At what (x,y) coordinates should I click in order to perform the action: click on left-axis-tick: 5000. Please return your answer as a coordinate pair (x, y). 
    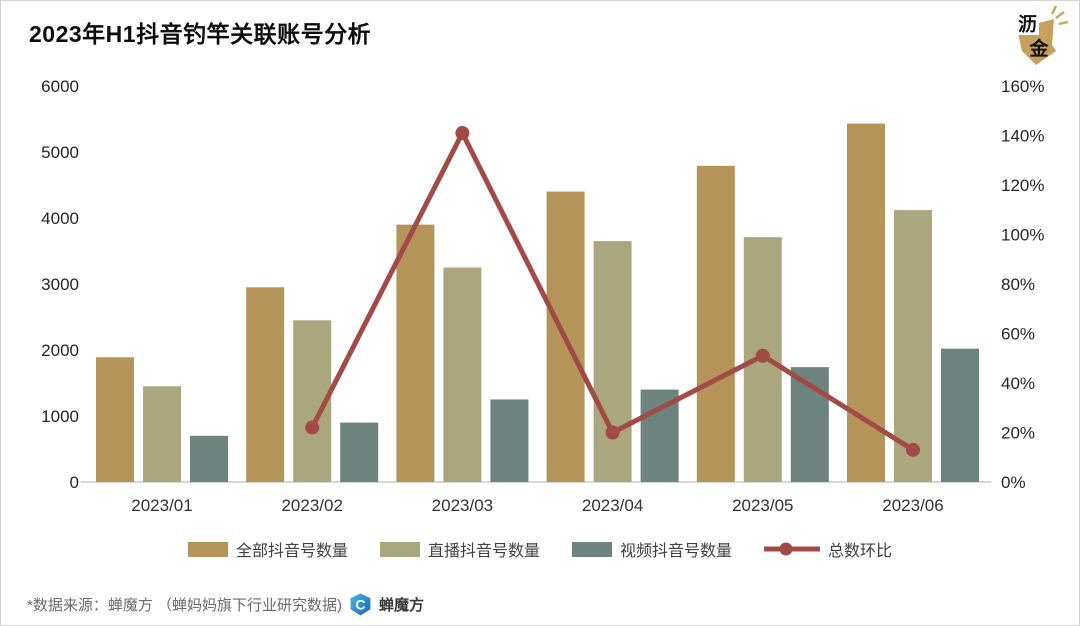
    Looking at the image, I should click on (60, 152).